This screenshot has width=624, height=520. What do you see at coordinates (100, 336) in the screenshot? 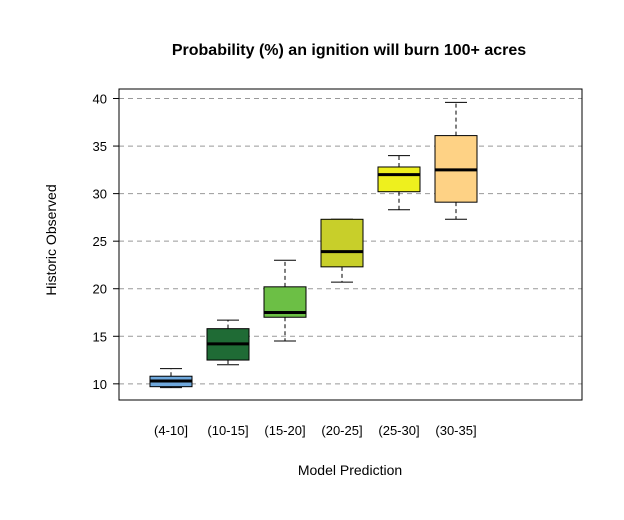
I see `y-tick-label-15: 15` at bounding box center [100, 336].